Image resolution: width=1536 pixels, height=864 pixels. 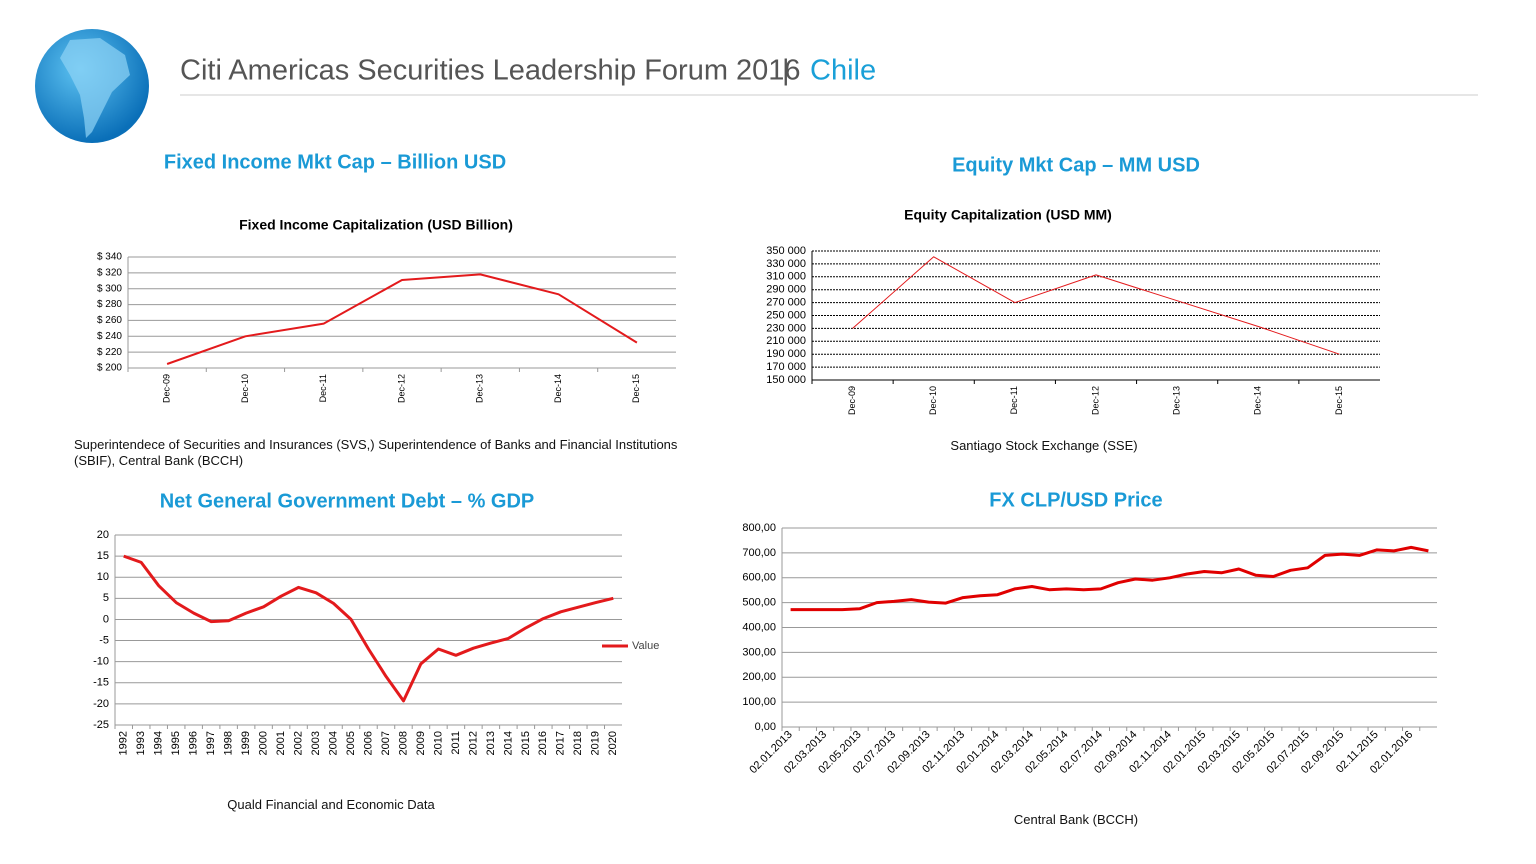 What do you see at coordinates (141, 743) in the screenshot?
I see `x-tick-label: 1993` at bounding box center [141, 743].